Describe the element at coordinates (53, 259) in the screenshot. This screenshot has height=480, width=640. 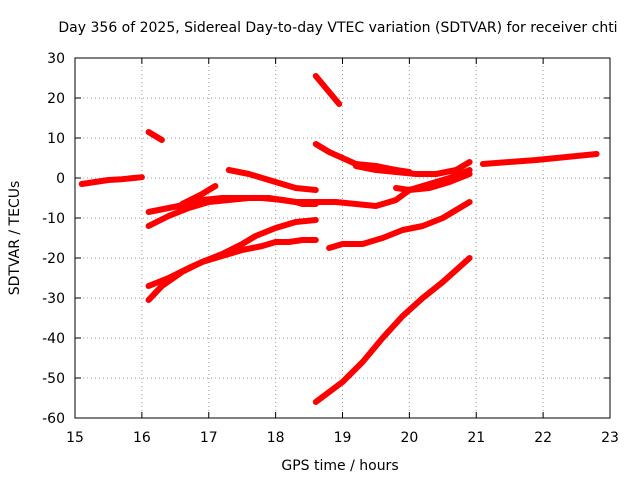
I see `y-tick-label: -20` at that location.